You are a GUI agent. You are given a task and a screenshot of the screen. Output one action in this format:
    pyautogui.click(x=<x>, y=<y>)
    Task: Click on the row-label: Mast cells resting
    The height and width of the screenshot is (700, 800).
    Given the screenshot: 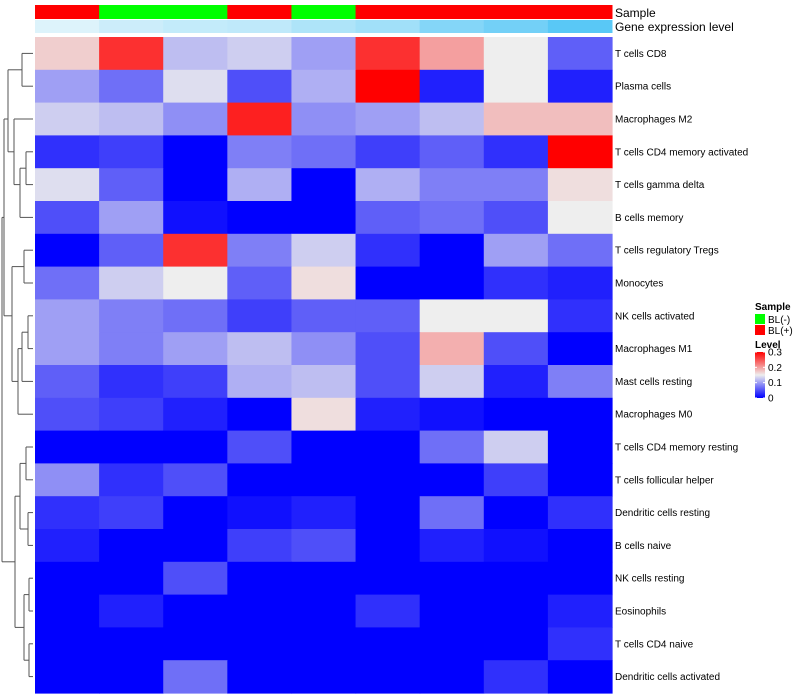 What is the action you would take?
    pyautogui.click(x=653, y=382)
    